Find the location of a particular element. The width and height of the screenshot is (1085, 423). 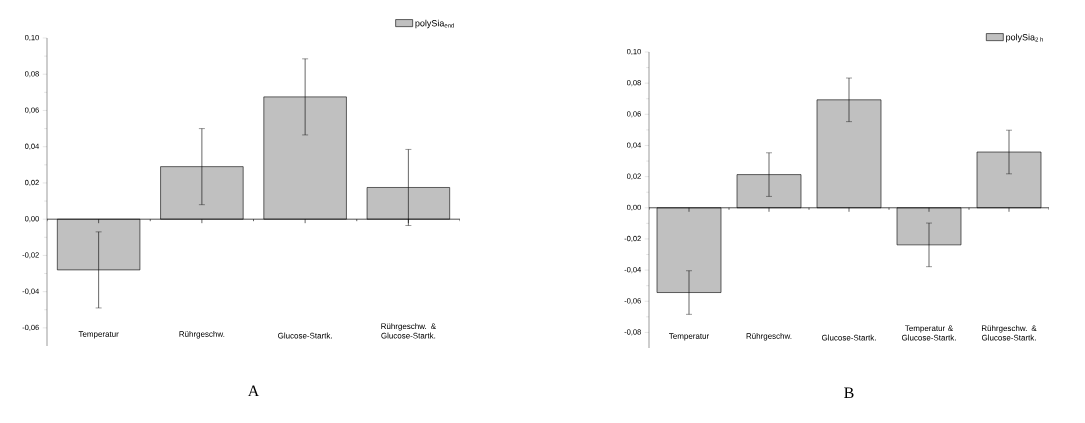

legend-label: polySia$_{2 h}$ is located at coordinates (1024, 38).